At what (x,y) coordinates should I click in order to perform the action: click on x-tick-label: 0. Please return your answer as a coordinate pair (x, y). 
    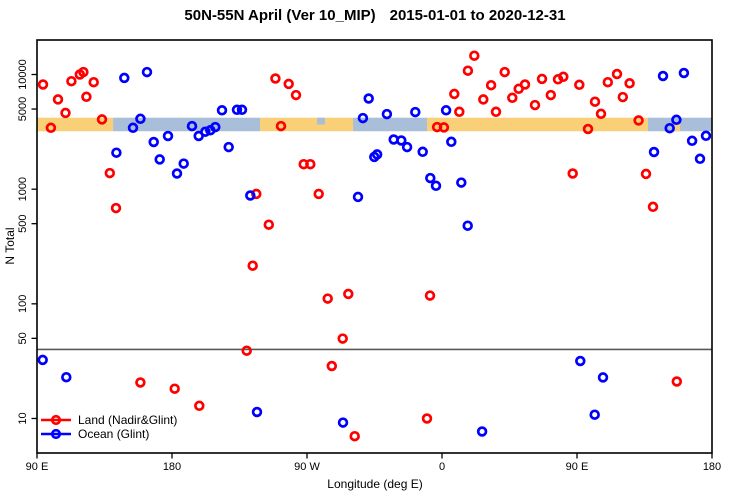
    Looking at the image, I should click on (442, 467).